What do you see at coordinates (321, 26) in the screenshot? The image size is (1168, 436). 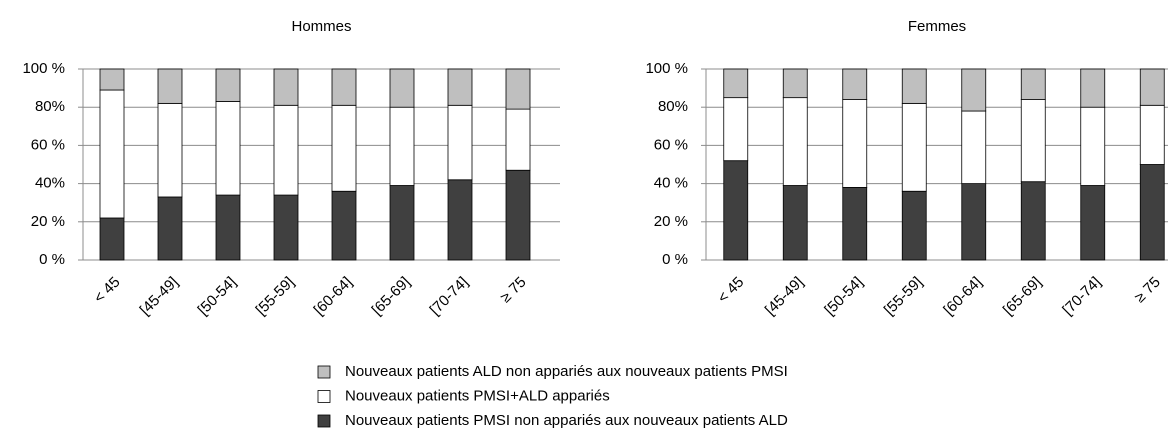 I see `chart-title: Hommes` at bounding box center [321, 26].